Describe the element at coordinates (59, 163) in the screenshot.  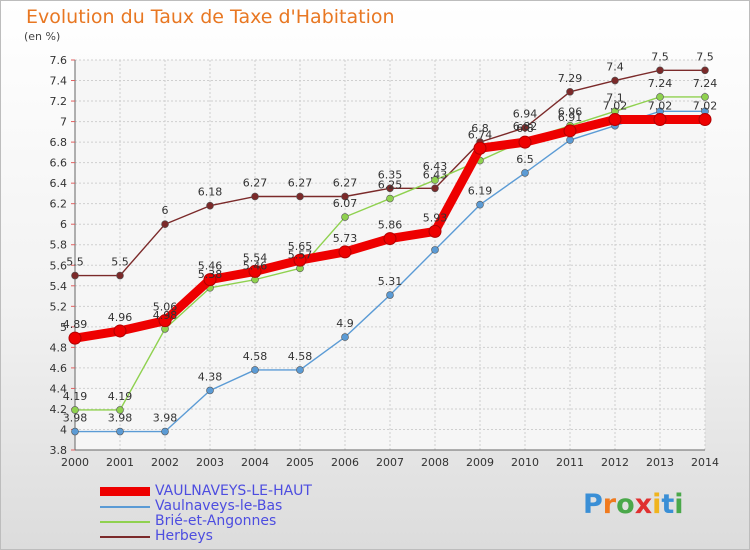
I see `y-tick-label: 6.6` at that location.